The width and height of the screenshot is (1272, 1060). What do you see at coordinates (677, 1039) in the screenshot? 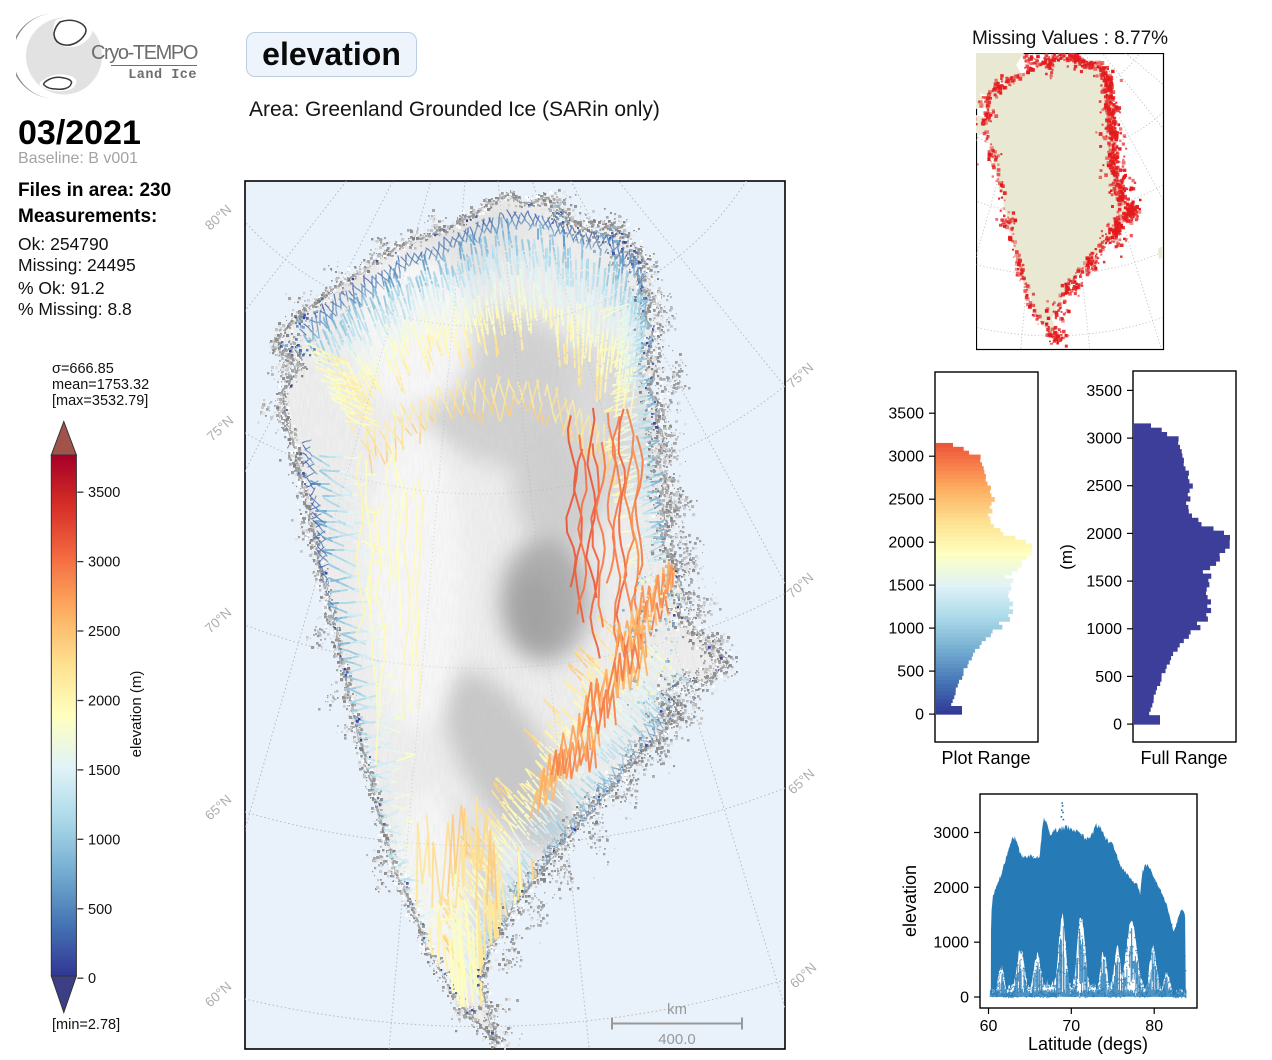
I see `svg-text: 400.0` at bounding box center [677, 1039].